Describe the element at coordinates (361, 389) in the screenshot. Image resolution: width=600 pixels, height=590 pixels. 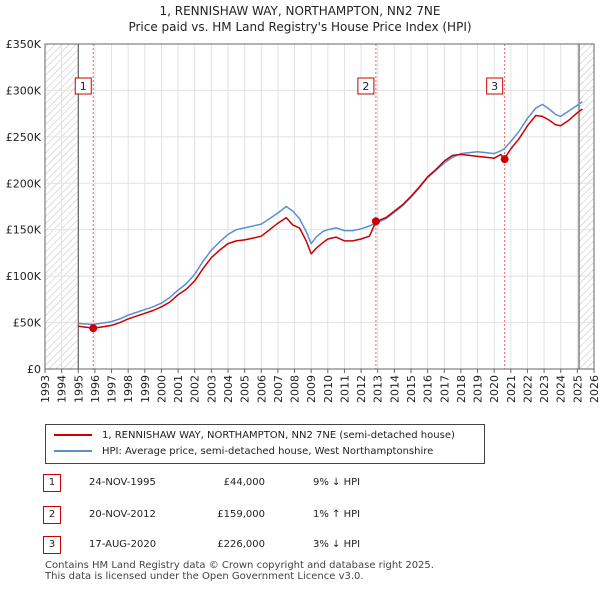
I see `x-tick-label: 2012` at that location.